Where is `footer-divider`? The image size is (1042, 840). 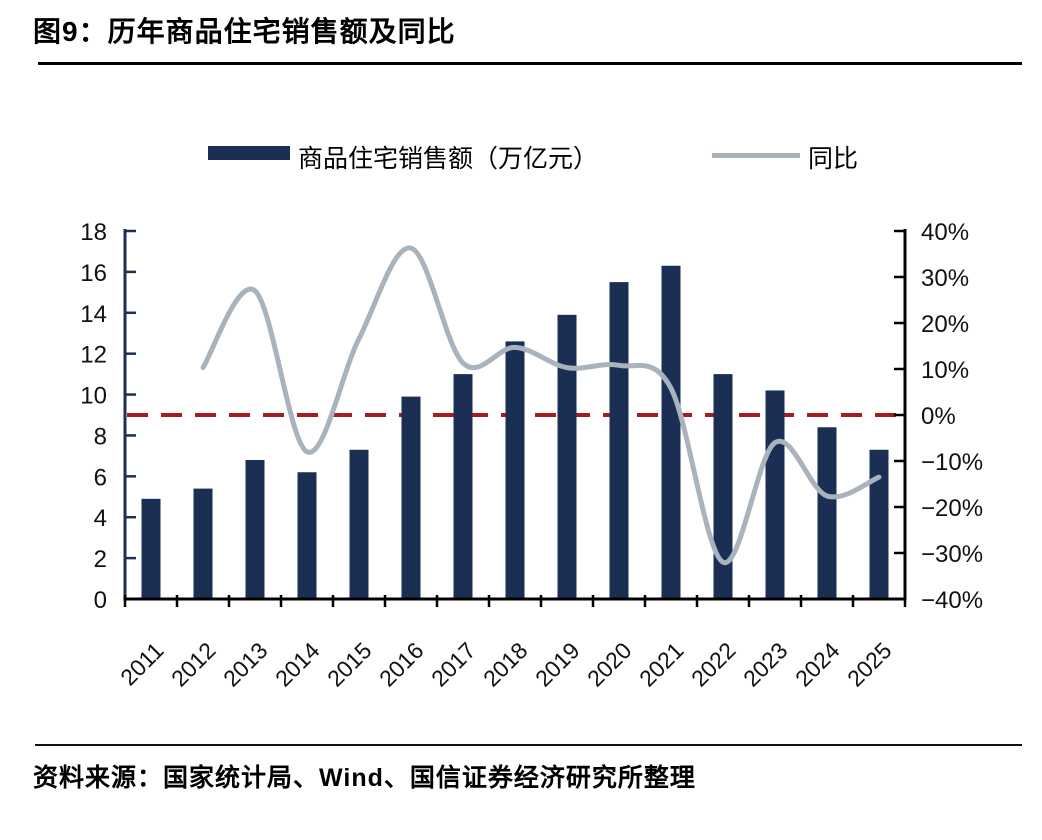
footer-divider is located at coordinates (528, 745).